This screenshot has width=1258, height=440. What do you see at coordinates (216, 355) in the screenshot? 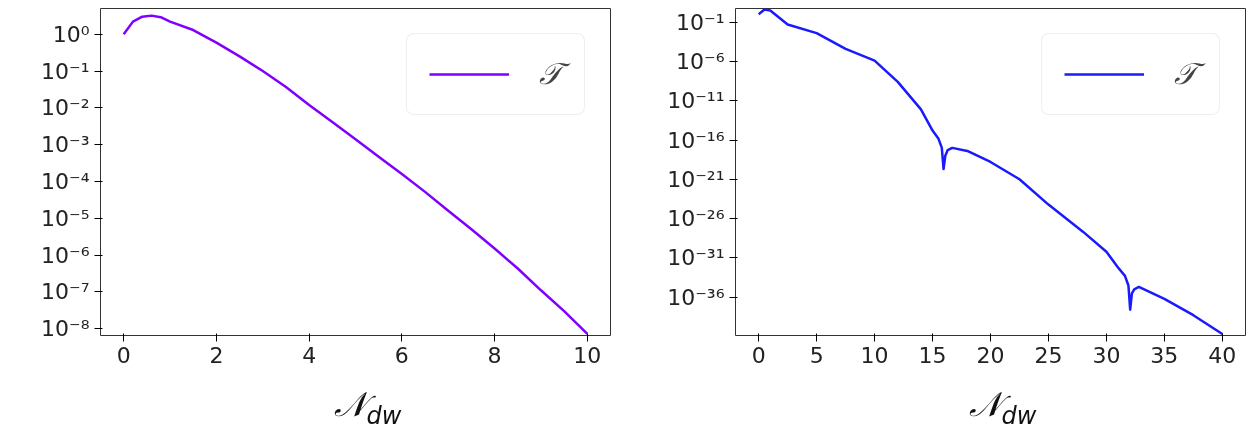
I see `x-tick-label: 2` at bounding box center [216, 355].